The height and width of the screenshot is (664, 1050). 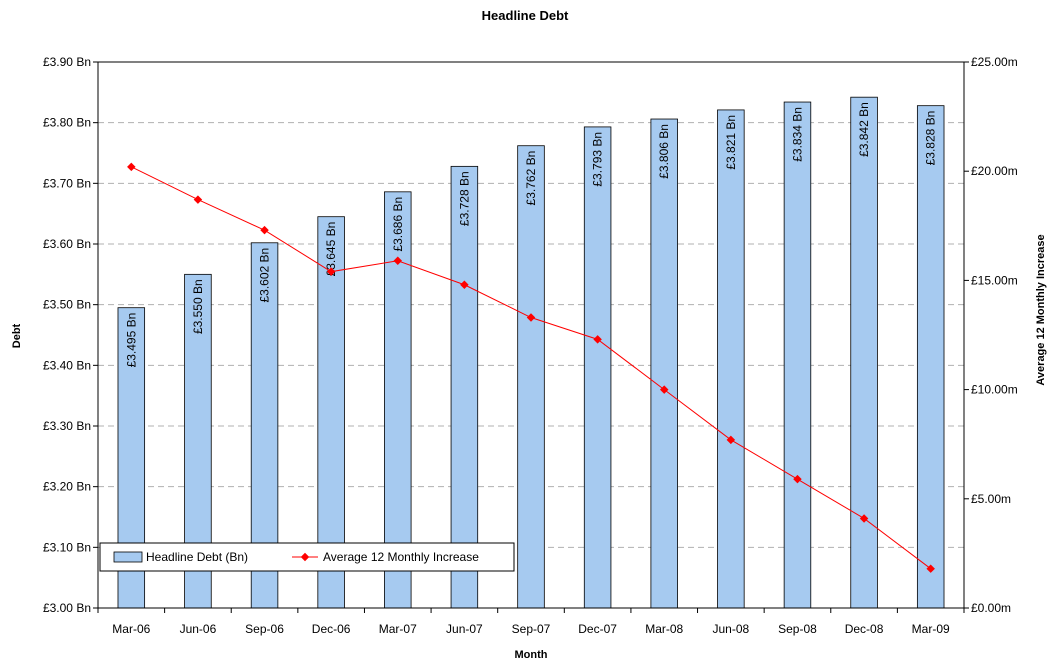 What do you see at coordinates (398, 629) in the screenshot?
I see `x-tick-label: Mar-07` at bounding box center [398, 629].